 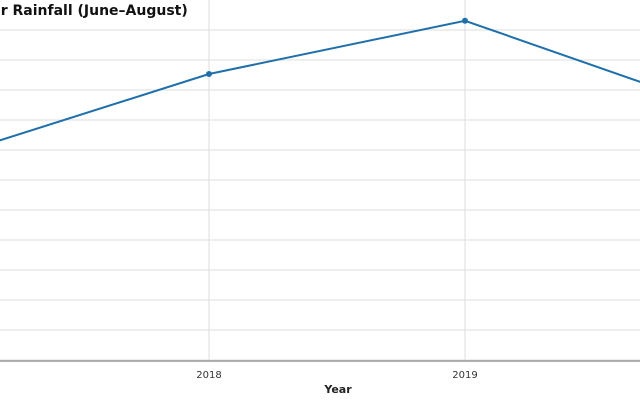 What do you see at coordinates (464, 375) in the screenshot?
I see `x-tick-label: 2019` at bounding box center [464, 375].